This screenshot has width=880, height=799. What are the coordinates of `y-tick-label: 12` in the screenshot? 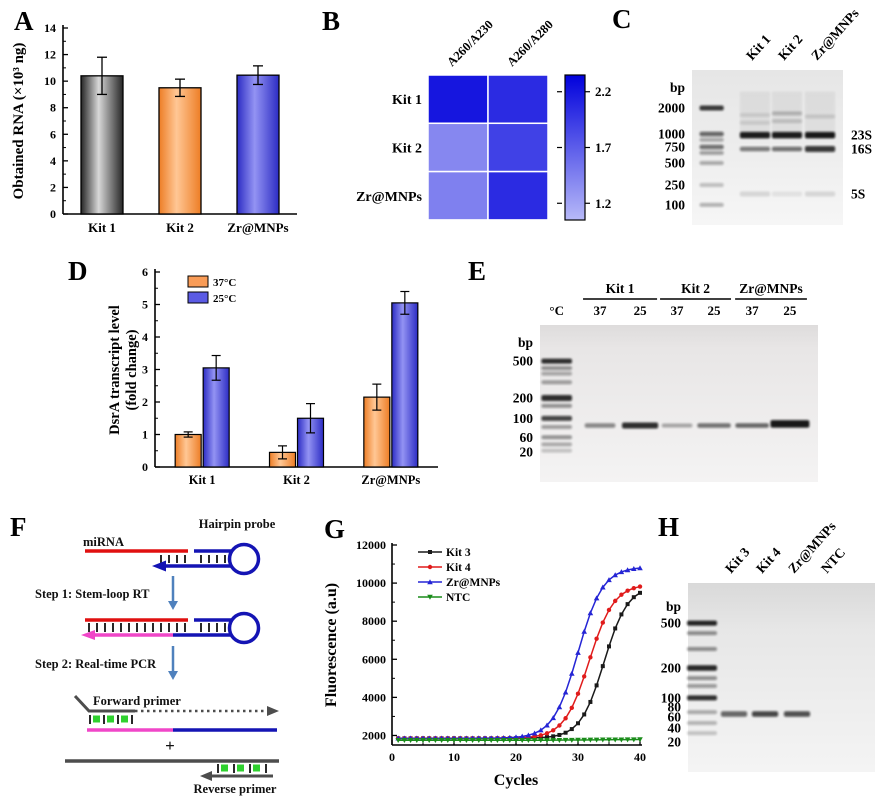 It's located at (50, 55).